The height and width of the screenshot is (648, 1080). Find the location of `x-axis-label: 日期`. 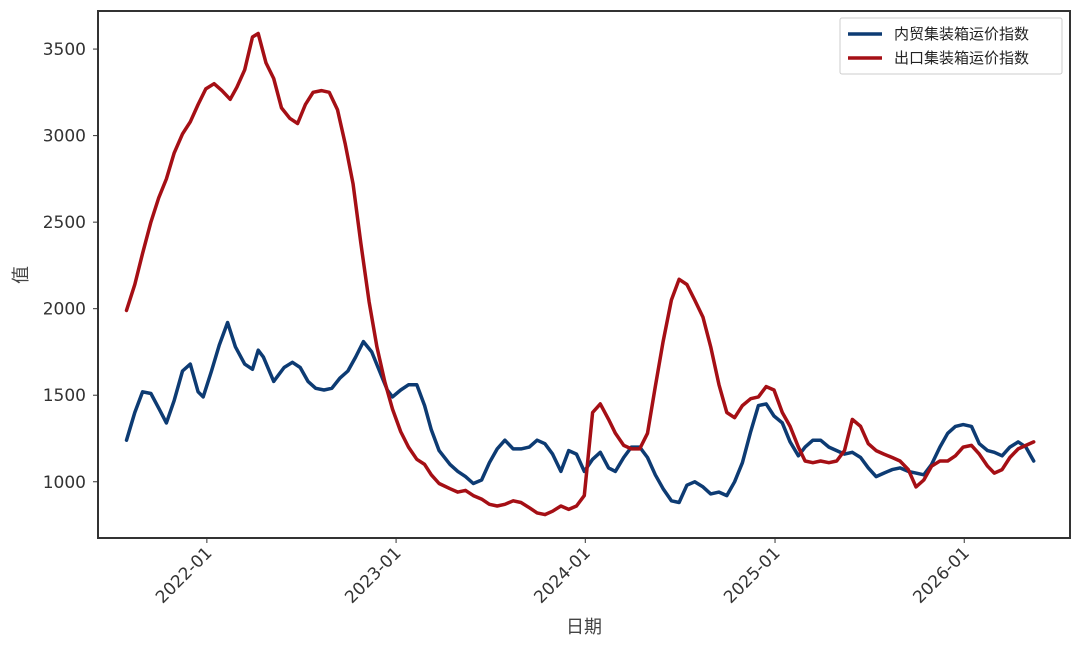

x-axis-label: 日期 is located at coordinates (584, 627).